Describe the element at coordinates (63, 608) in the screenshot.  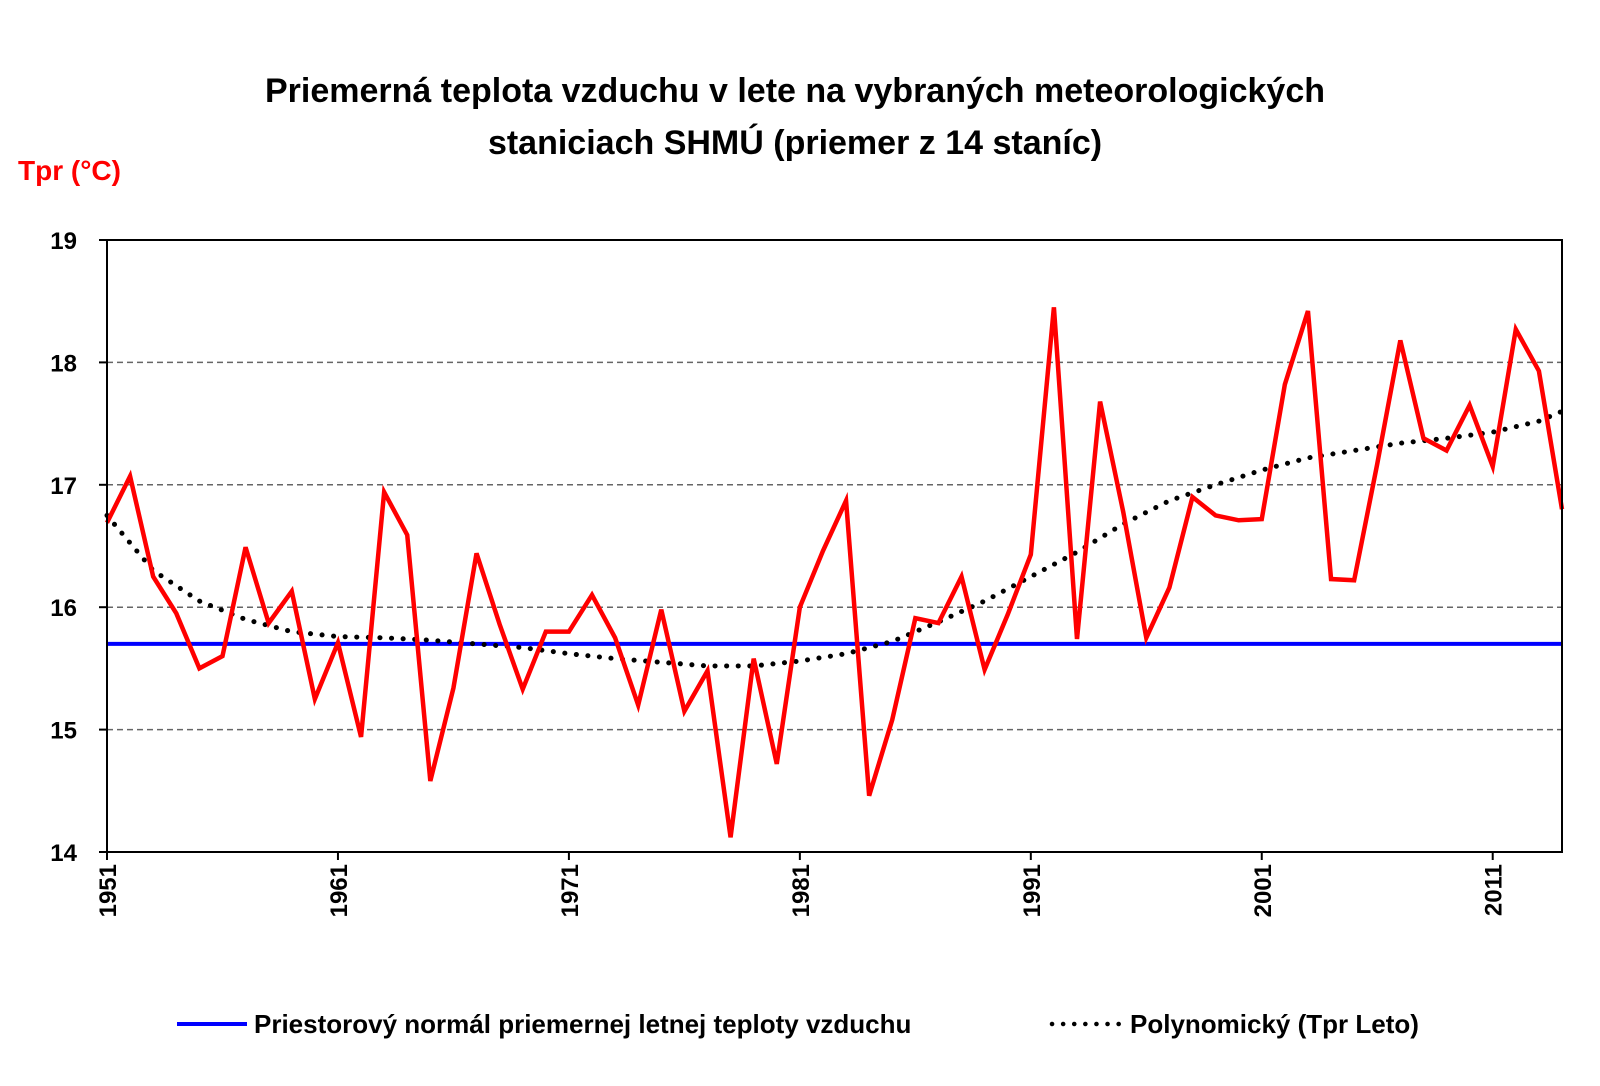
I see `y-tick-label: 16` at that location.